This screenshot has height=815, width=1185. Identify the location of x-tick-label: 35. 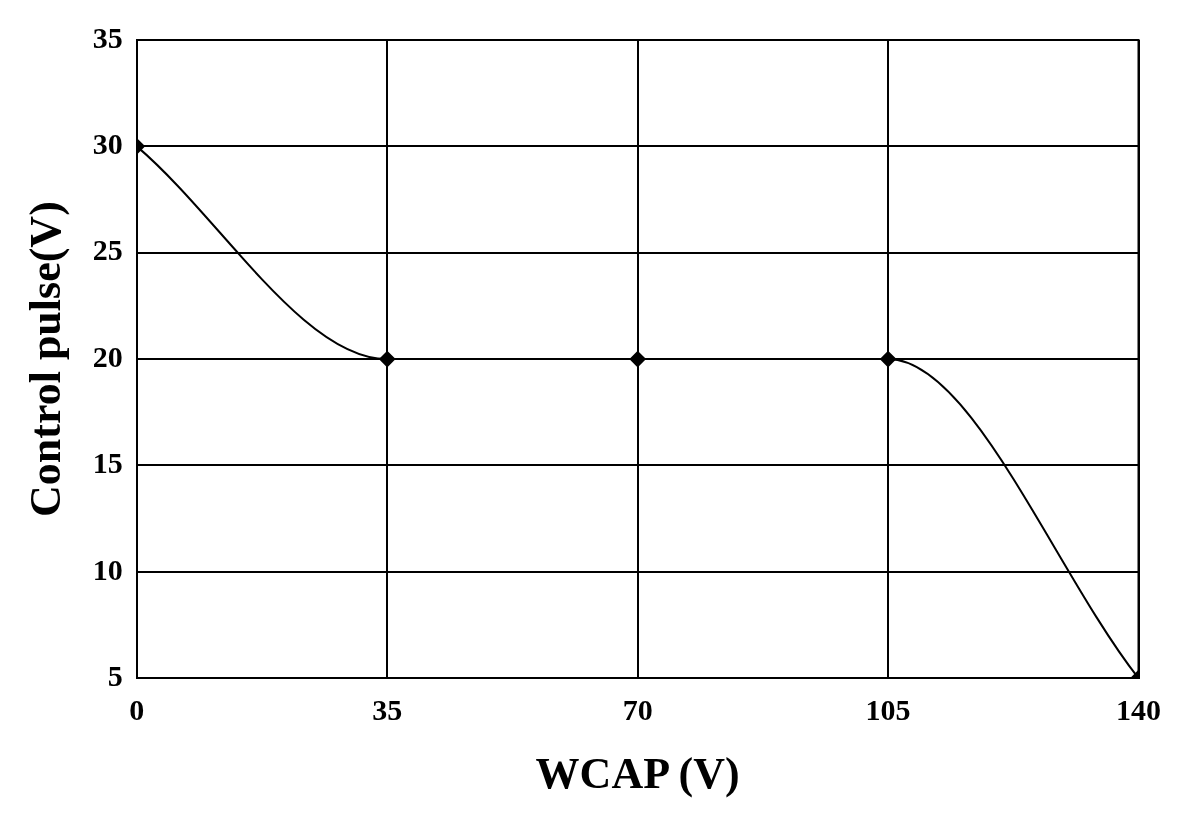
(387, 709).